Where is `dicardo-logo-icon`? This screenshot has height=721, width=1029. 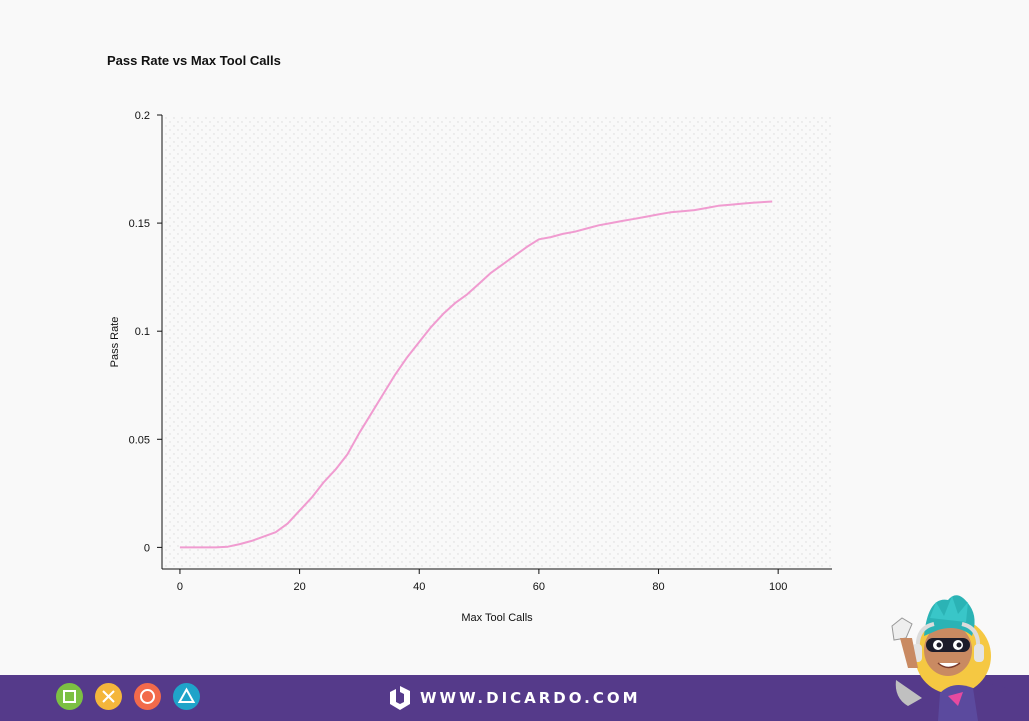 dicardo-logo-icon is located at coordinates (400, 698).